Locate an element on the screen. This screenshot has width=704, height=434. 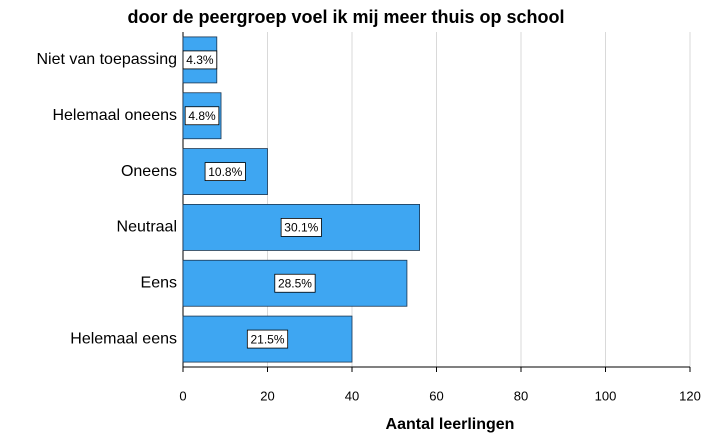
value-label: 4.3% is located at coordinates (200, 60).